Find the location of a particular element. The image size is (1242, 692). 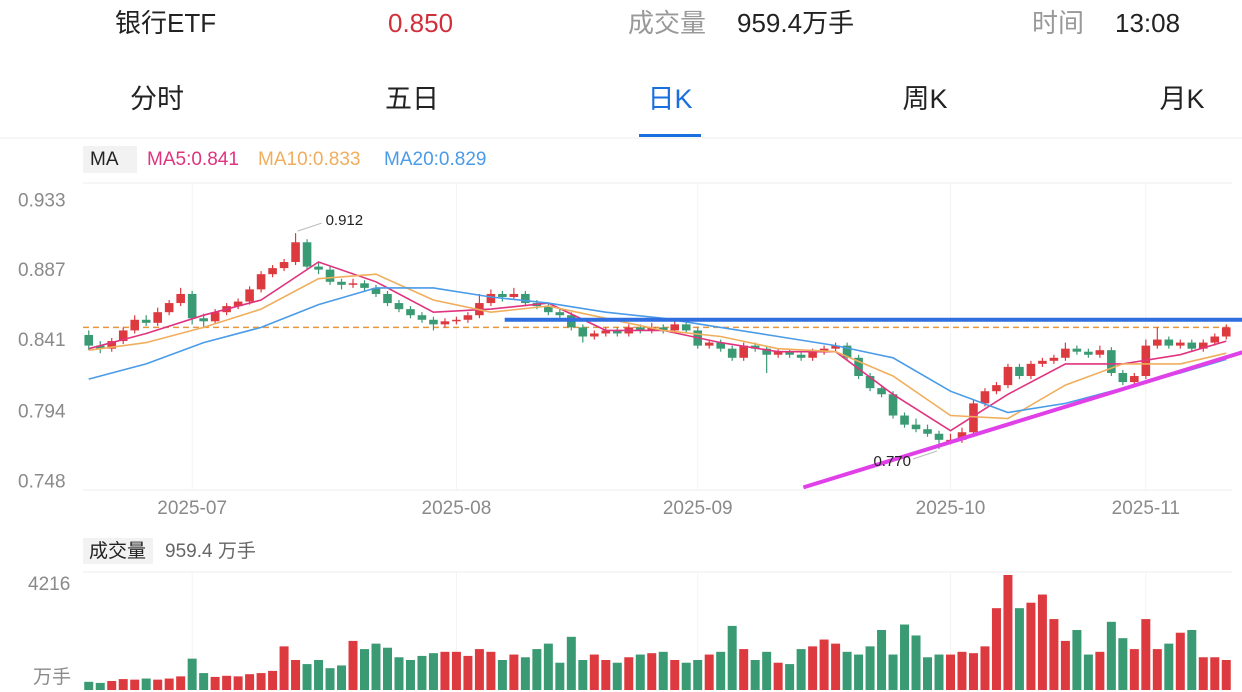

leader is located at coordinates (925, 455).